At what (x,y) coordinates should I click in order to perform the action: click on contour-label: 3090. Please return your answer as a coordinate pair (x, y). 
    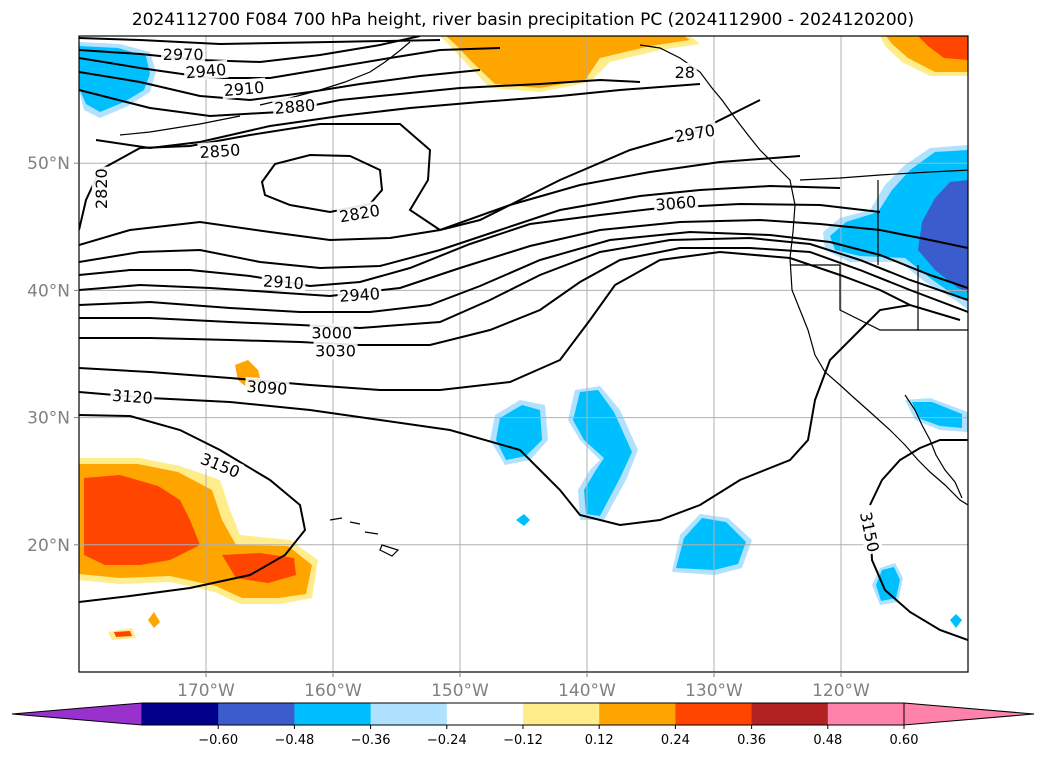
    Looking at the image, I should click on (267, 387).